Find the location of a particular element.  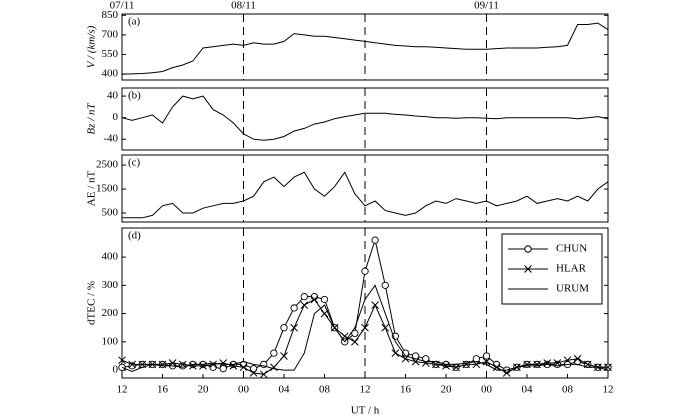

y-tick-label: 100 is located at coordinates (110, 341).